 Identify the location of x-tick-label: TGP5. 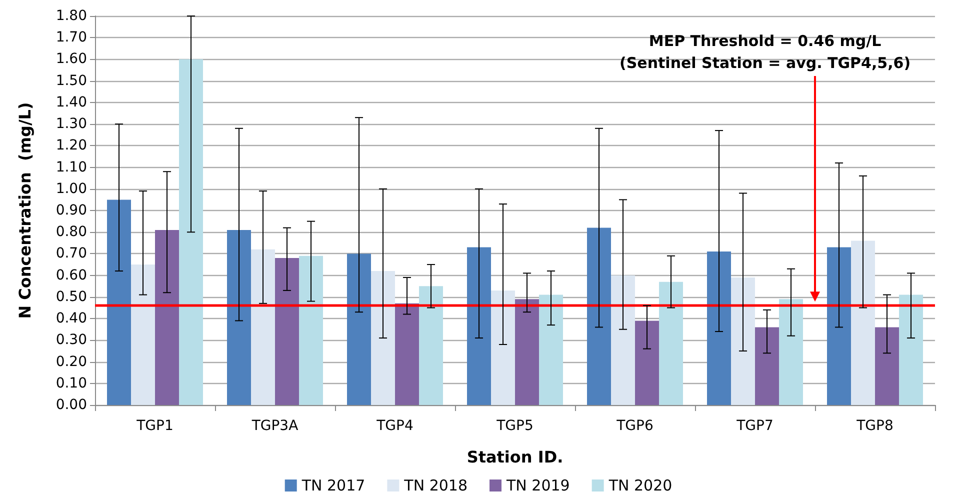
(515, 426).